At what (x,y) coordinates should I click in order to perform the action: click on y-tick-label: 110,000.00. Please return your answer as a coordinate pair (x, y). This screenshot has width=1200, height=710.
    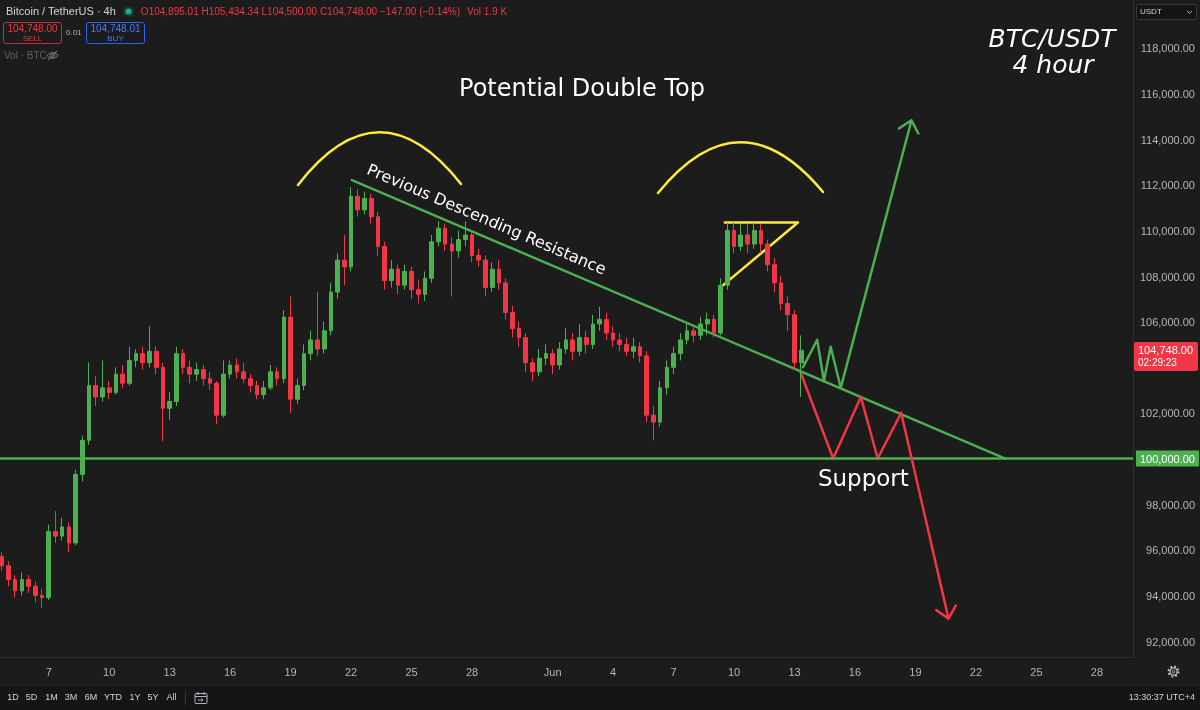
    Looking at the image, I should click on (1167, 230).